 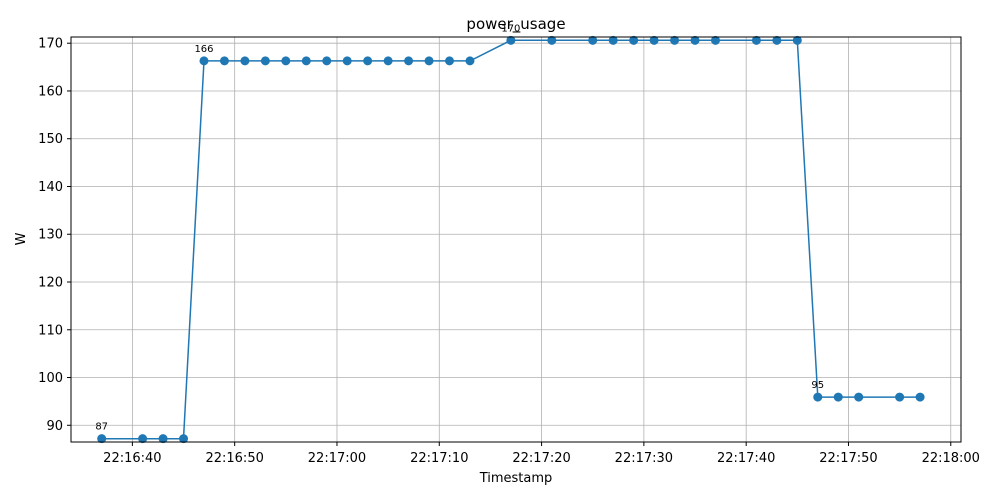 I want to click on data-label: 87, so click(x=101, y=427).